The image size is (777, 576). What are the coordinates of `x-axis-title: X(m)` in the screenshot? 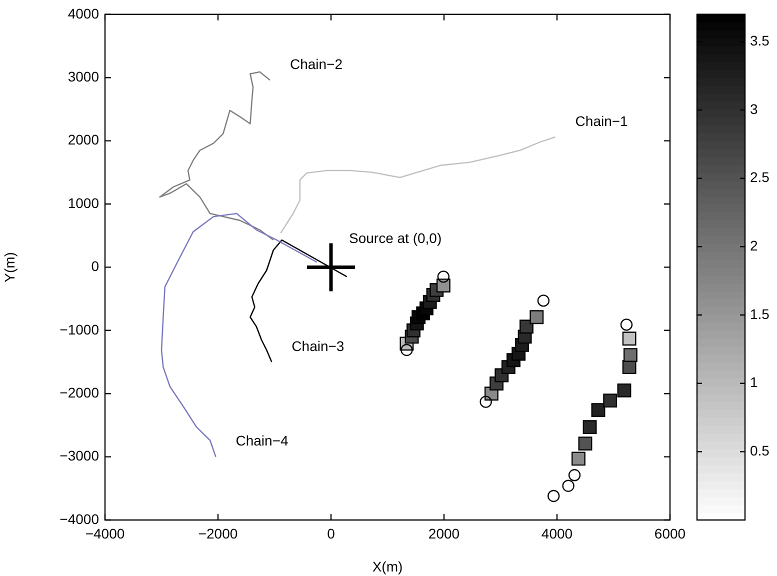 It's located at (387, 566).